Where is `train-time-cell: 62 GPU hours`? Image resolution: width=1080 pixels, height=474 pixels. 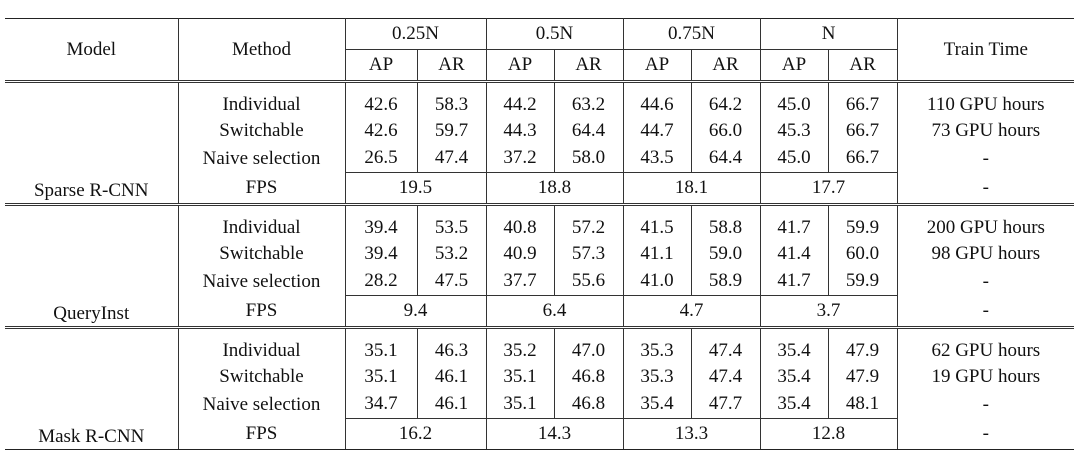 train-time-cell: 62 GPU hours is located at coordinates (986, 350).